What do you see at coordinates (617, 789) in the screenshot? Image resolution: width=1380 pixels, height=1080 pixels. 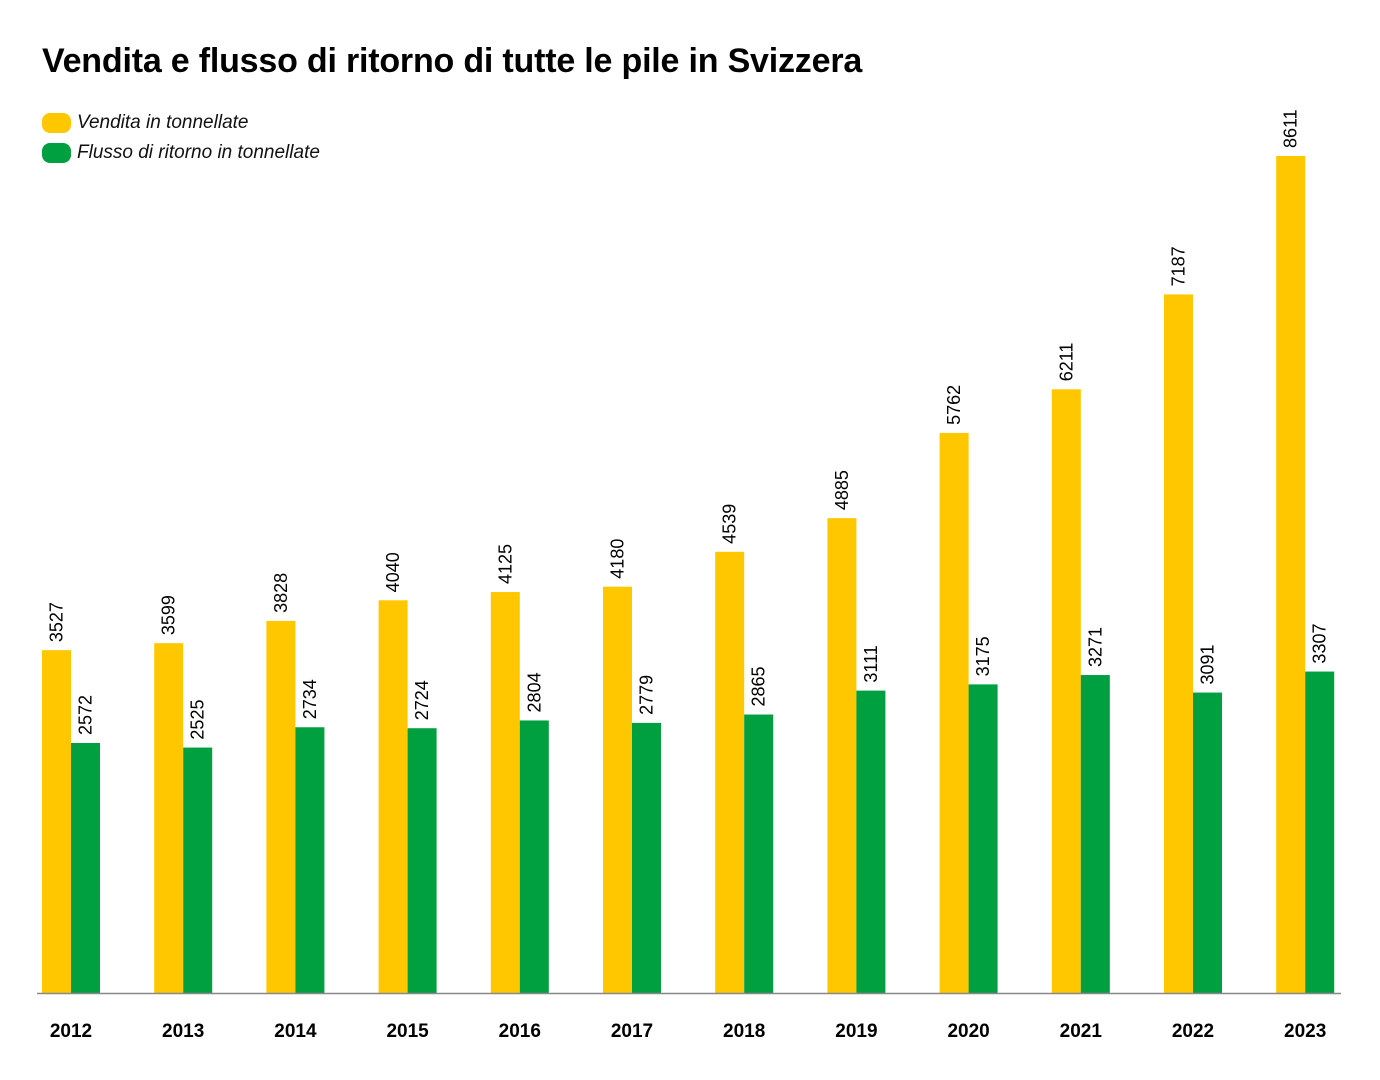 I see `bar-sales-2017` at bounding box center [617, 789].